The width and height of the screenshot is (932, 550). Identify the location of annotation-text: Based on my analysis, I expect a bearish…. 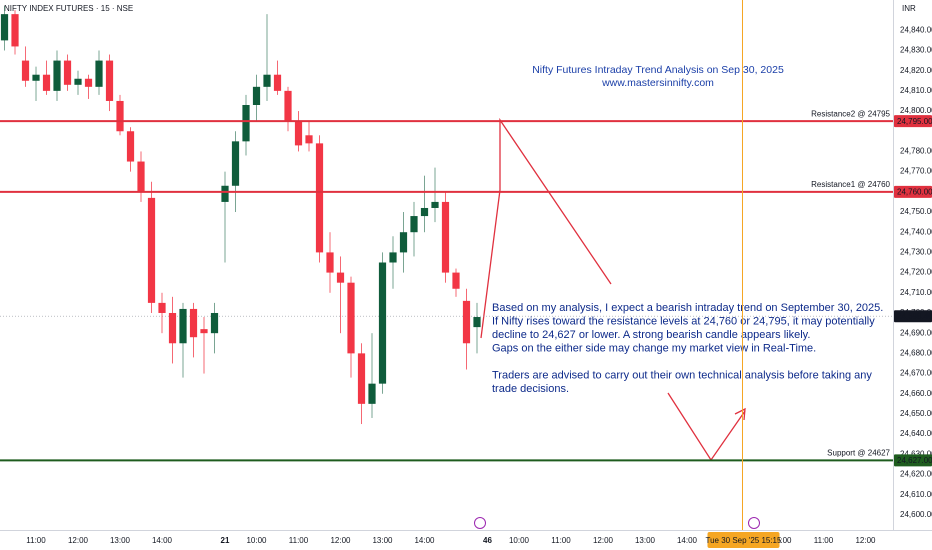
(687, 308).